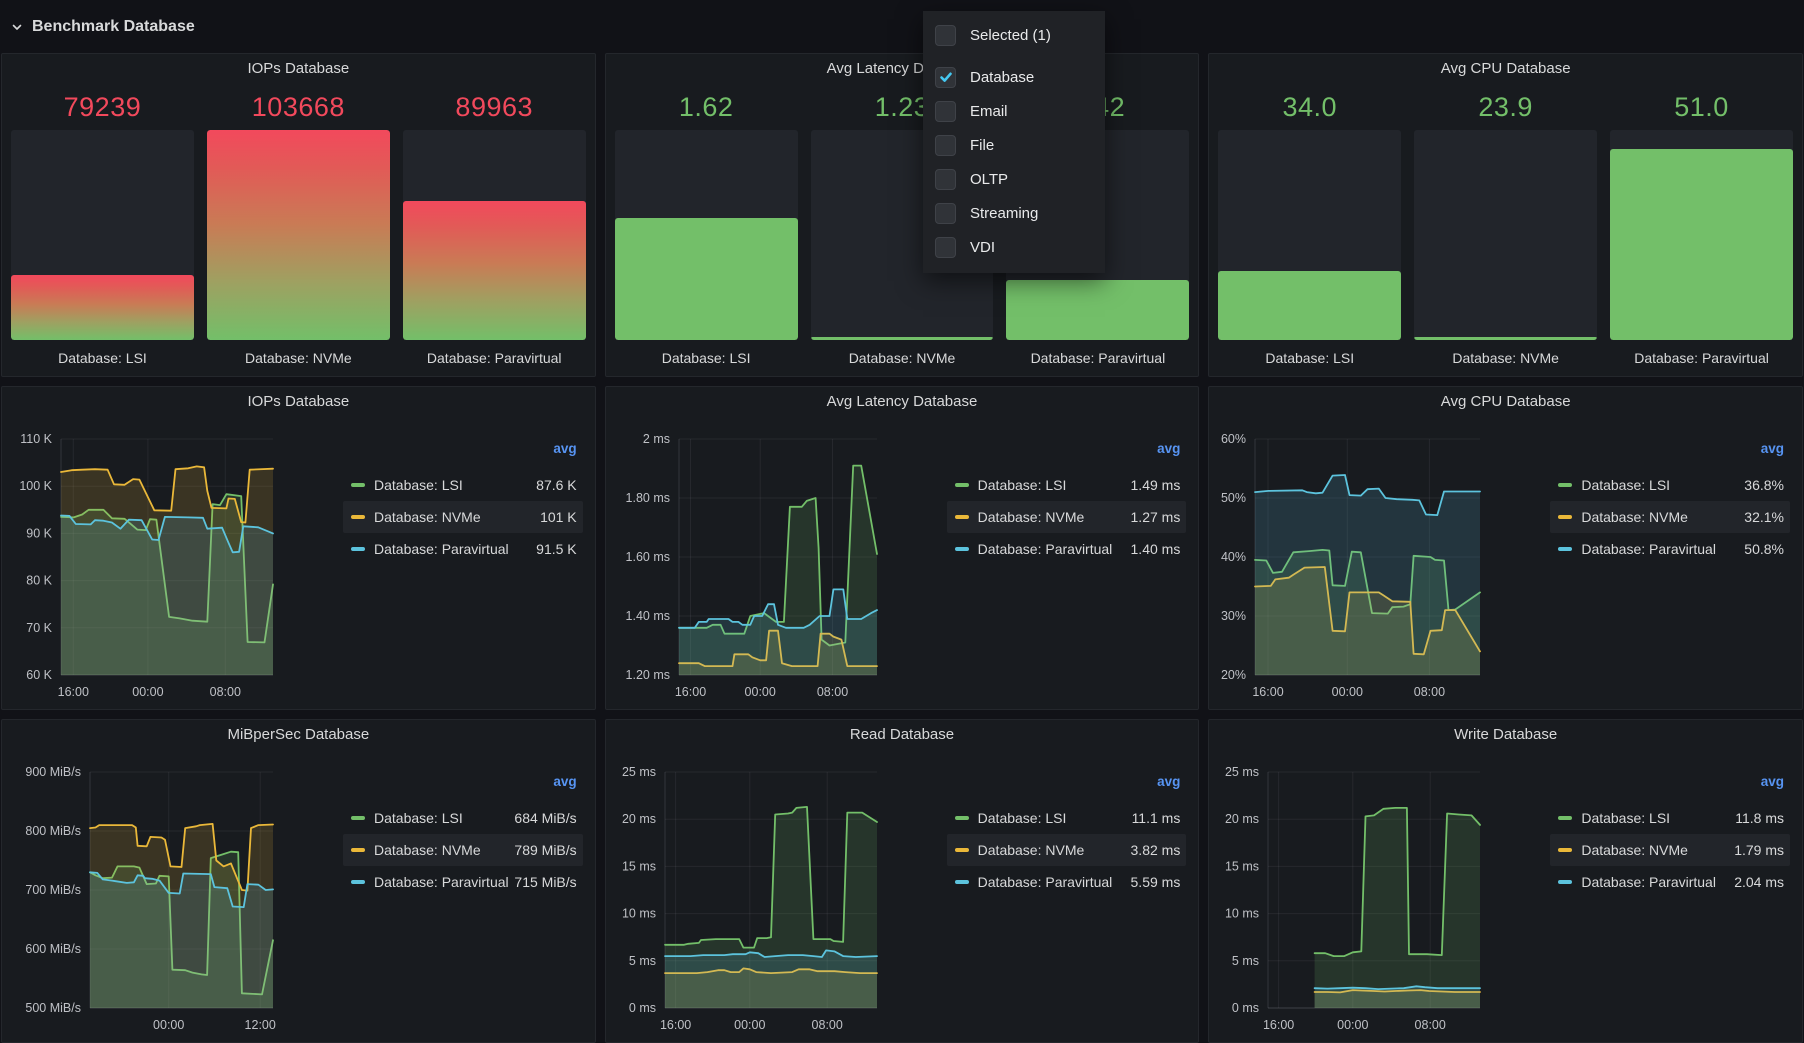 The height and width of the screenshot is (1043, 1804). I want to click on dropdown-option-label: OLTP, so click(989, 179).